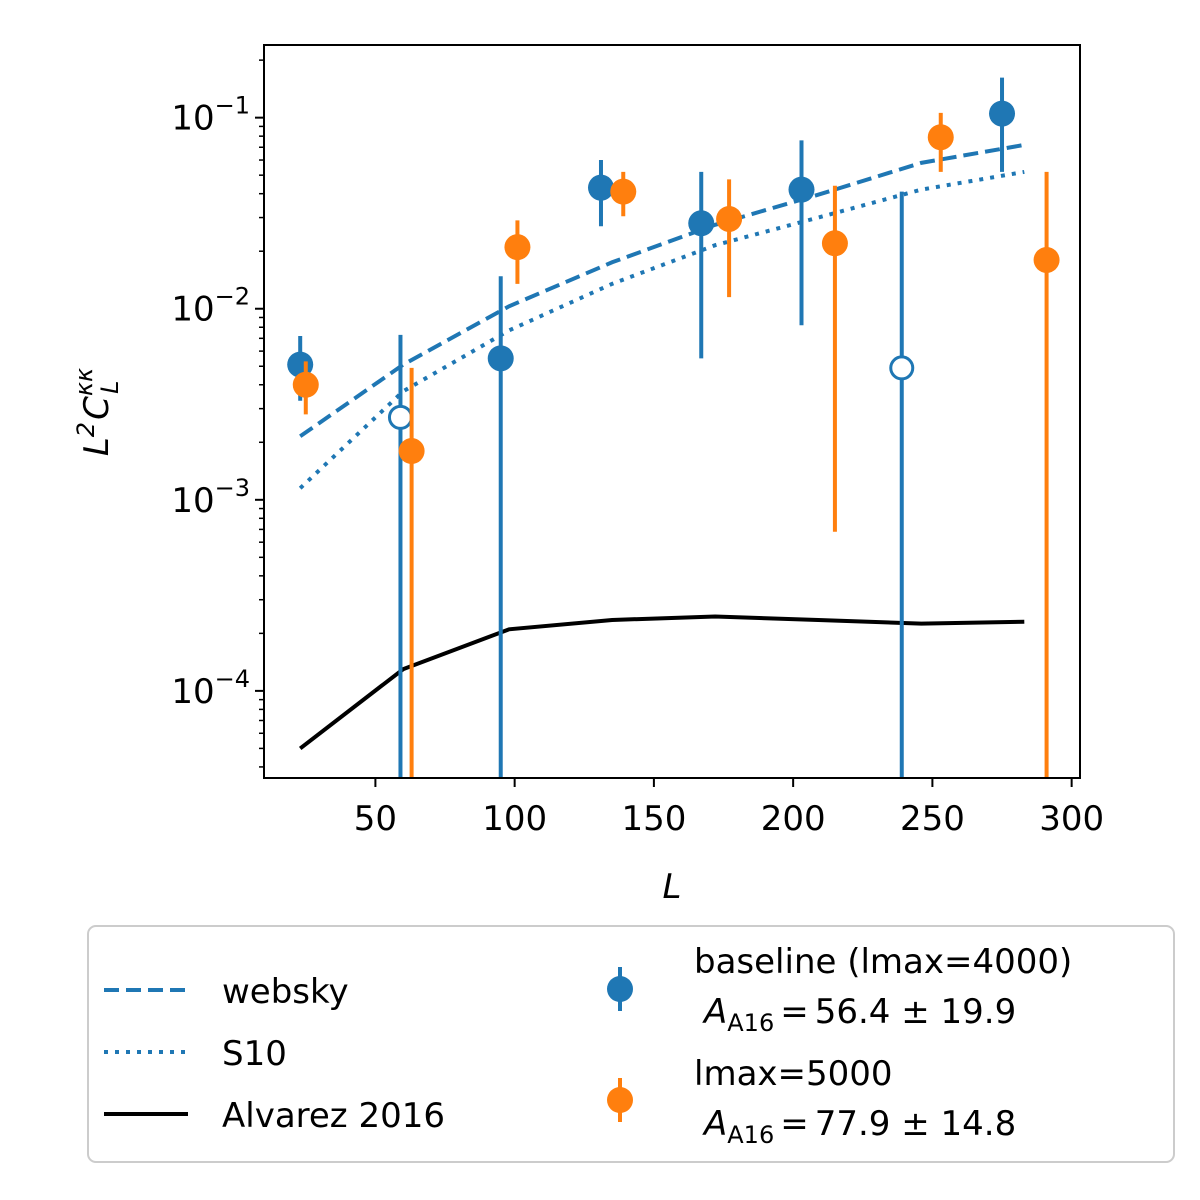  Describe the element at coordinates (285, 992) in the screenshot. I see `legend-websky-label: websky` at that location.